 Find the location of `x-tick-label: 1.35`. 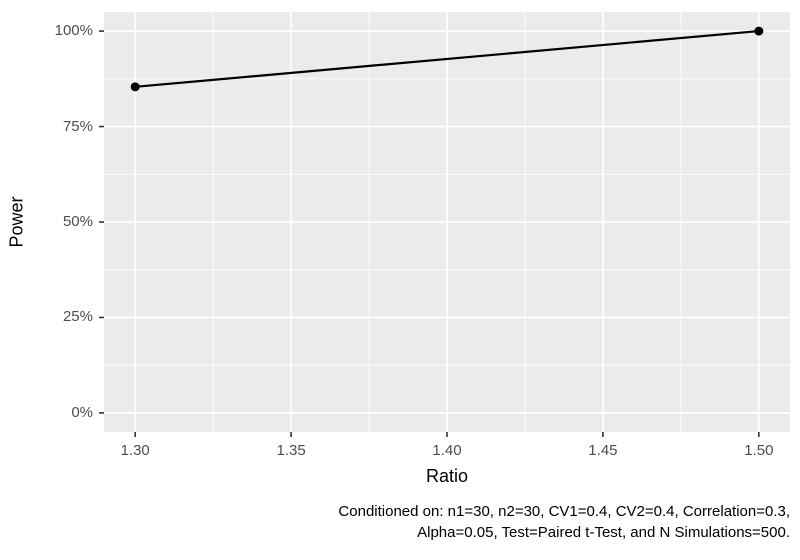

x-tick-label: 1.35 is located at coordinates (291, 450).